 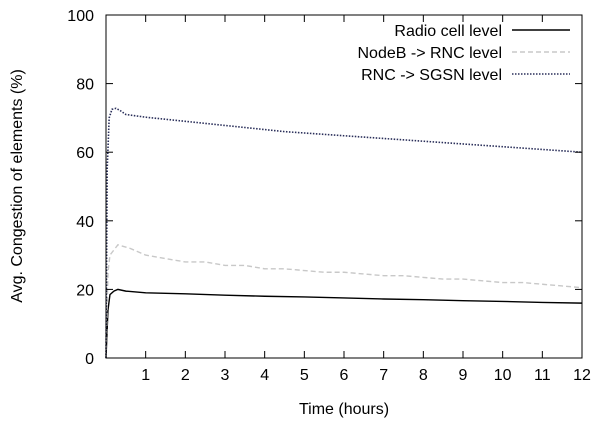 What do you see at coordinates (85, 290) in the screenshot?
I see `y-tick-label: 20` at bounding box center [85, 290].